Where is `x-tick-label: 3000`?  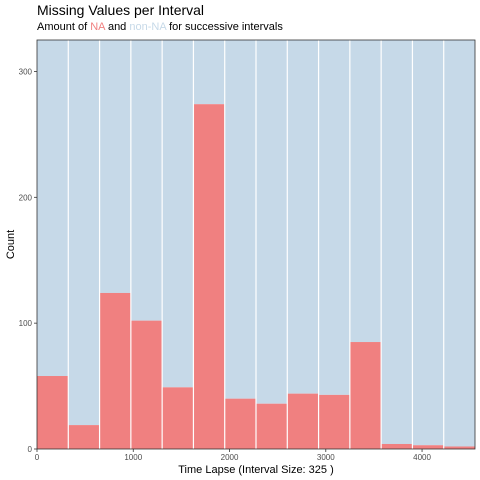 x-tick-label: 3000 is located at coordinates (326, 457).